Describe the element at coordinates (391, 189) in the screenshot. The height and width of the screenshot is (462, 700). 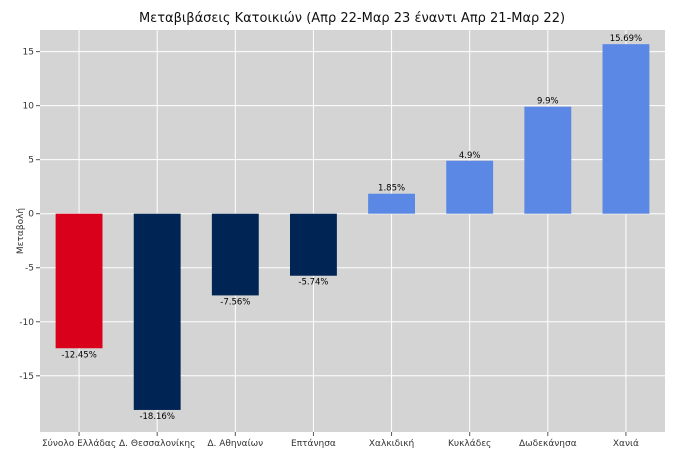
I see `bar-value-label: 1.85%` at that location.